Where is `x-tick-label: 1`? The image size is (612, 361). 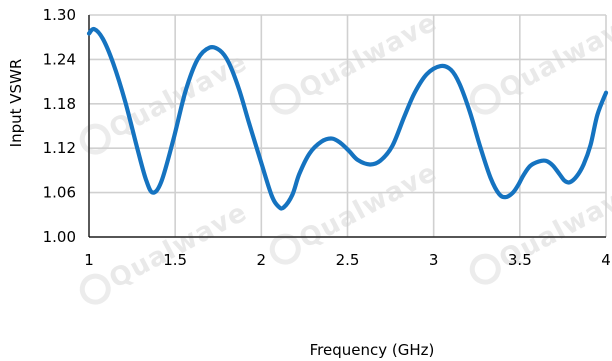
x-tick-label: 1 is located at coordinates (89, 260).